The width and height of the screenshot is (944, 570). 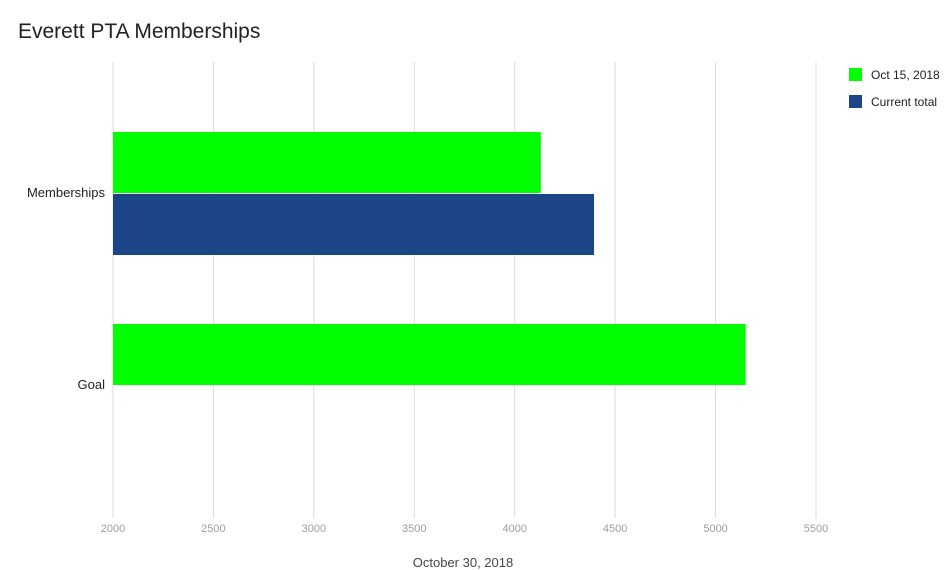 I want to click on x-tick-label: 2000, so click(x=113, y=529).